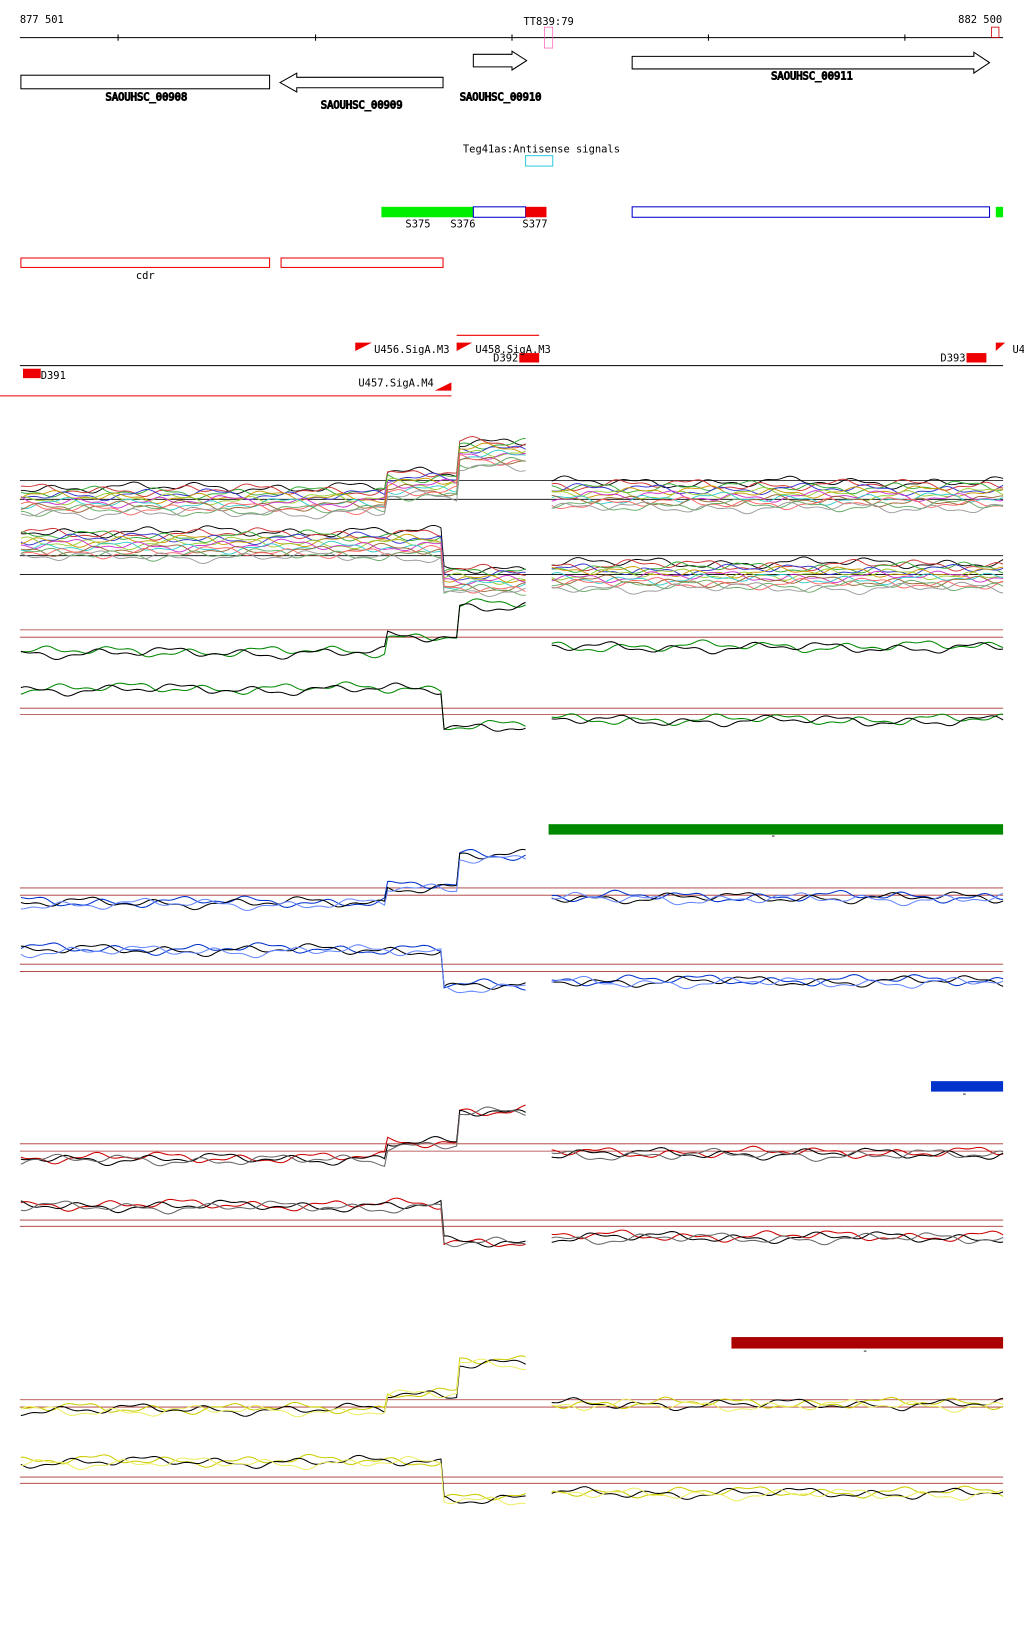 This screenshot has height=1640, width=1024. Describe the element at coordinates (1018, 350) in the screenshot. I see `signal-label: U4` at that location.